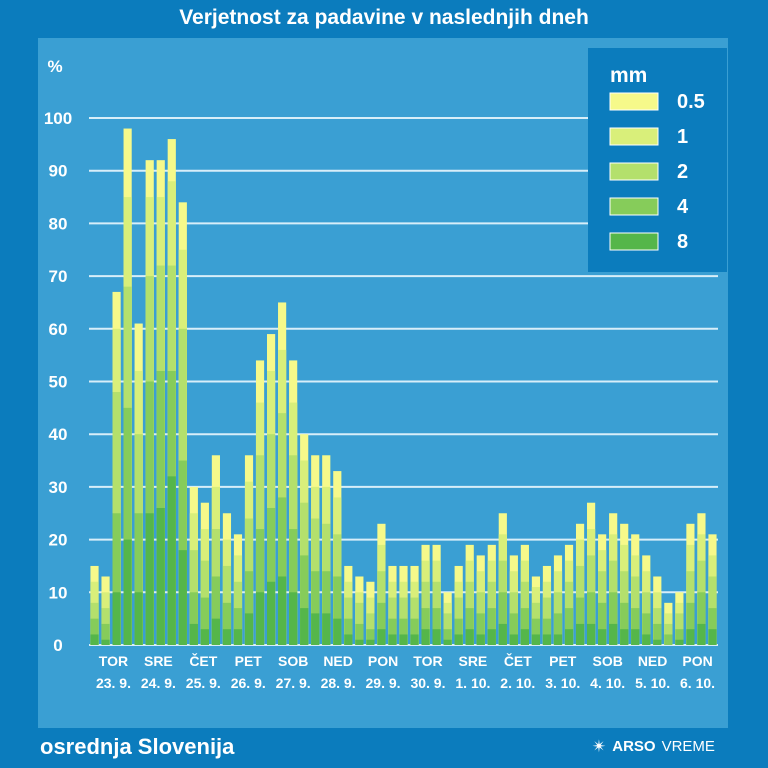 This screenshot has width=768, height=768. What do you see at coordinates (682, 172) in the screenshot?
I see `legend-label: 2` at bounding box center [682, 172].